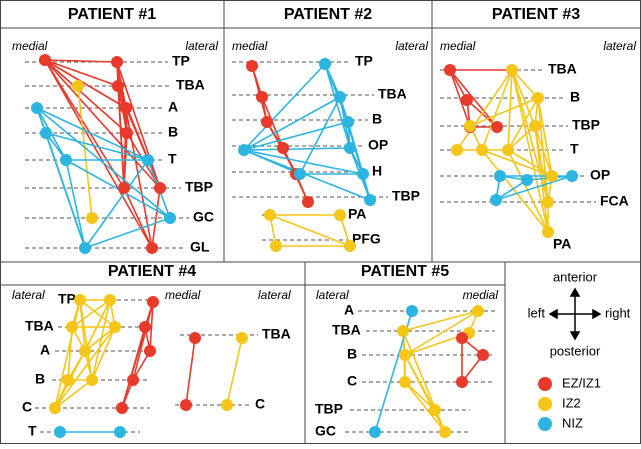 The height and width of the screenshot is (449, 641). What do you see at coordinates (377, 171) in the screenshot?
I see `region-label: H` at bounding box center [377, 171].